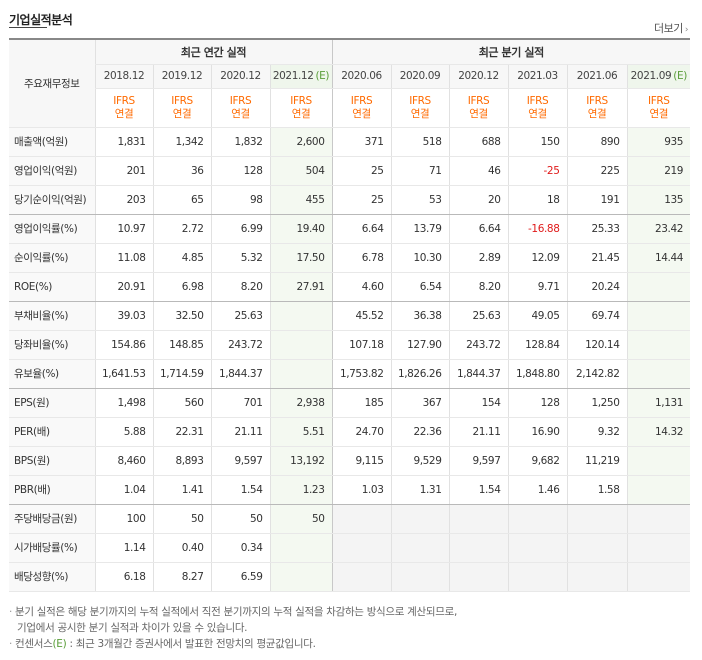 Image resolution: width=702 pixels, height=660 pixels. I want to click on table-cell: 1,844.37, so click(240, 374).